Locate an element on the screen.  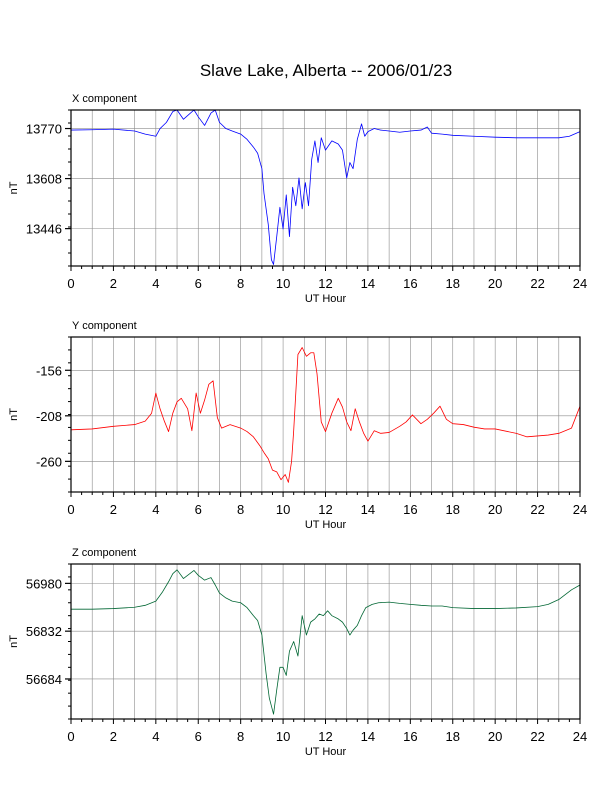
z-component-x-tick-label: 8 is located at coordinates (240, 736).